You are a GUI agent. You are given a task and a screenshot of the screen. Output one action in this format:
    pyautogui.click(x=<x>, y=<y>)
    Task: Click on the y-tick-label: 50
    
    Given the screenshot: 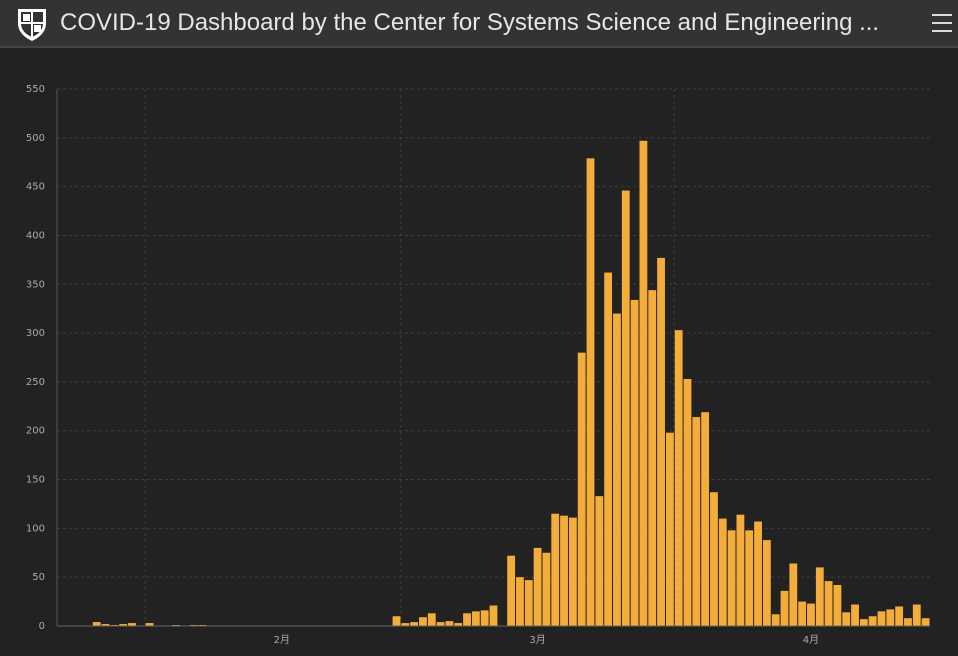 What is the action you would take?
    pyautogui.click(x=38, y=577)
    